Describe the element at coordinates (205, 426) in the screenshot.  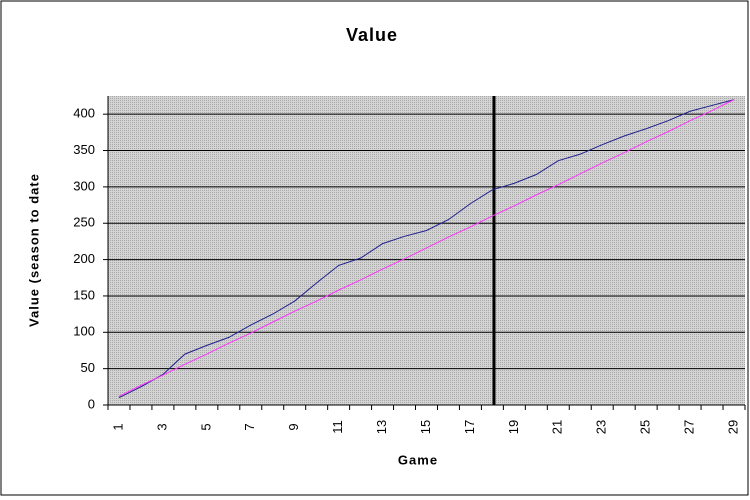
I see `x-tick-label: 5` at that location.